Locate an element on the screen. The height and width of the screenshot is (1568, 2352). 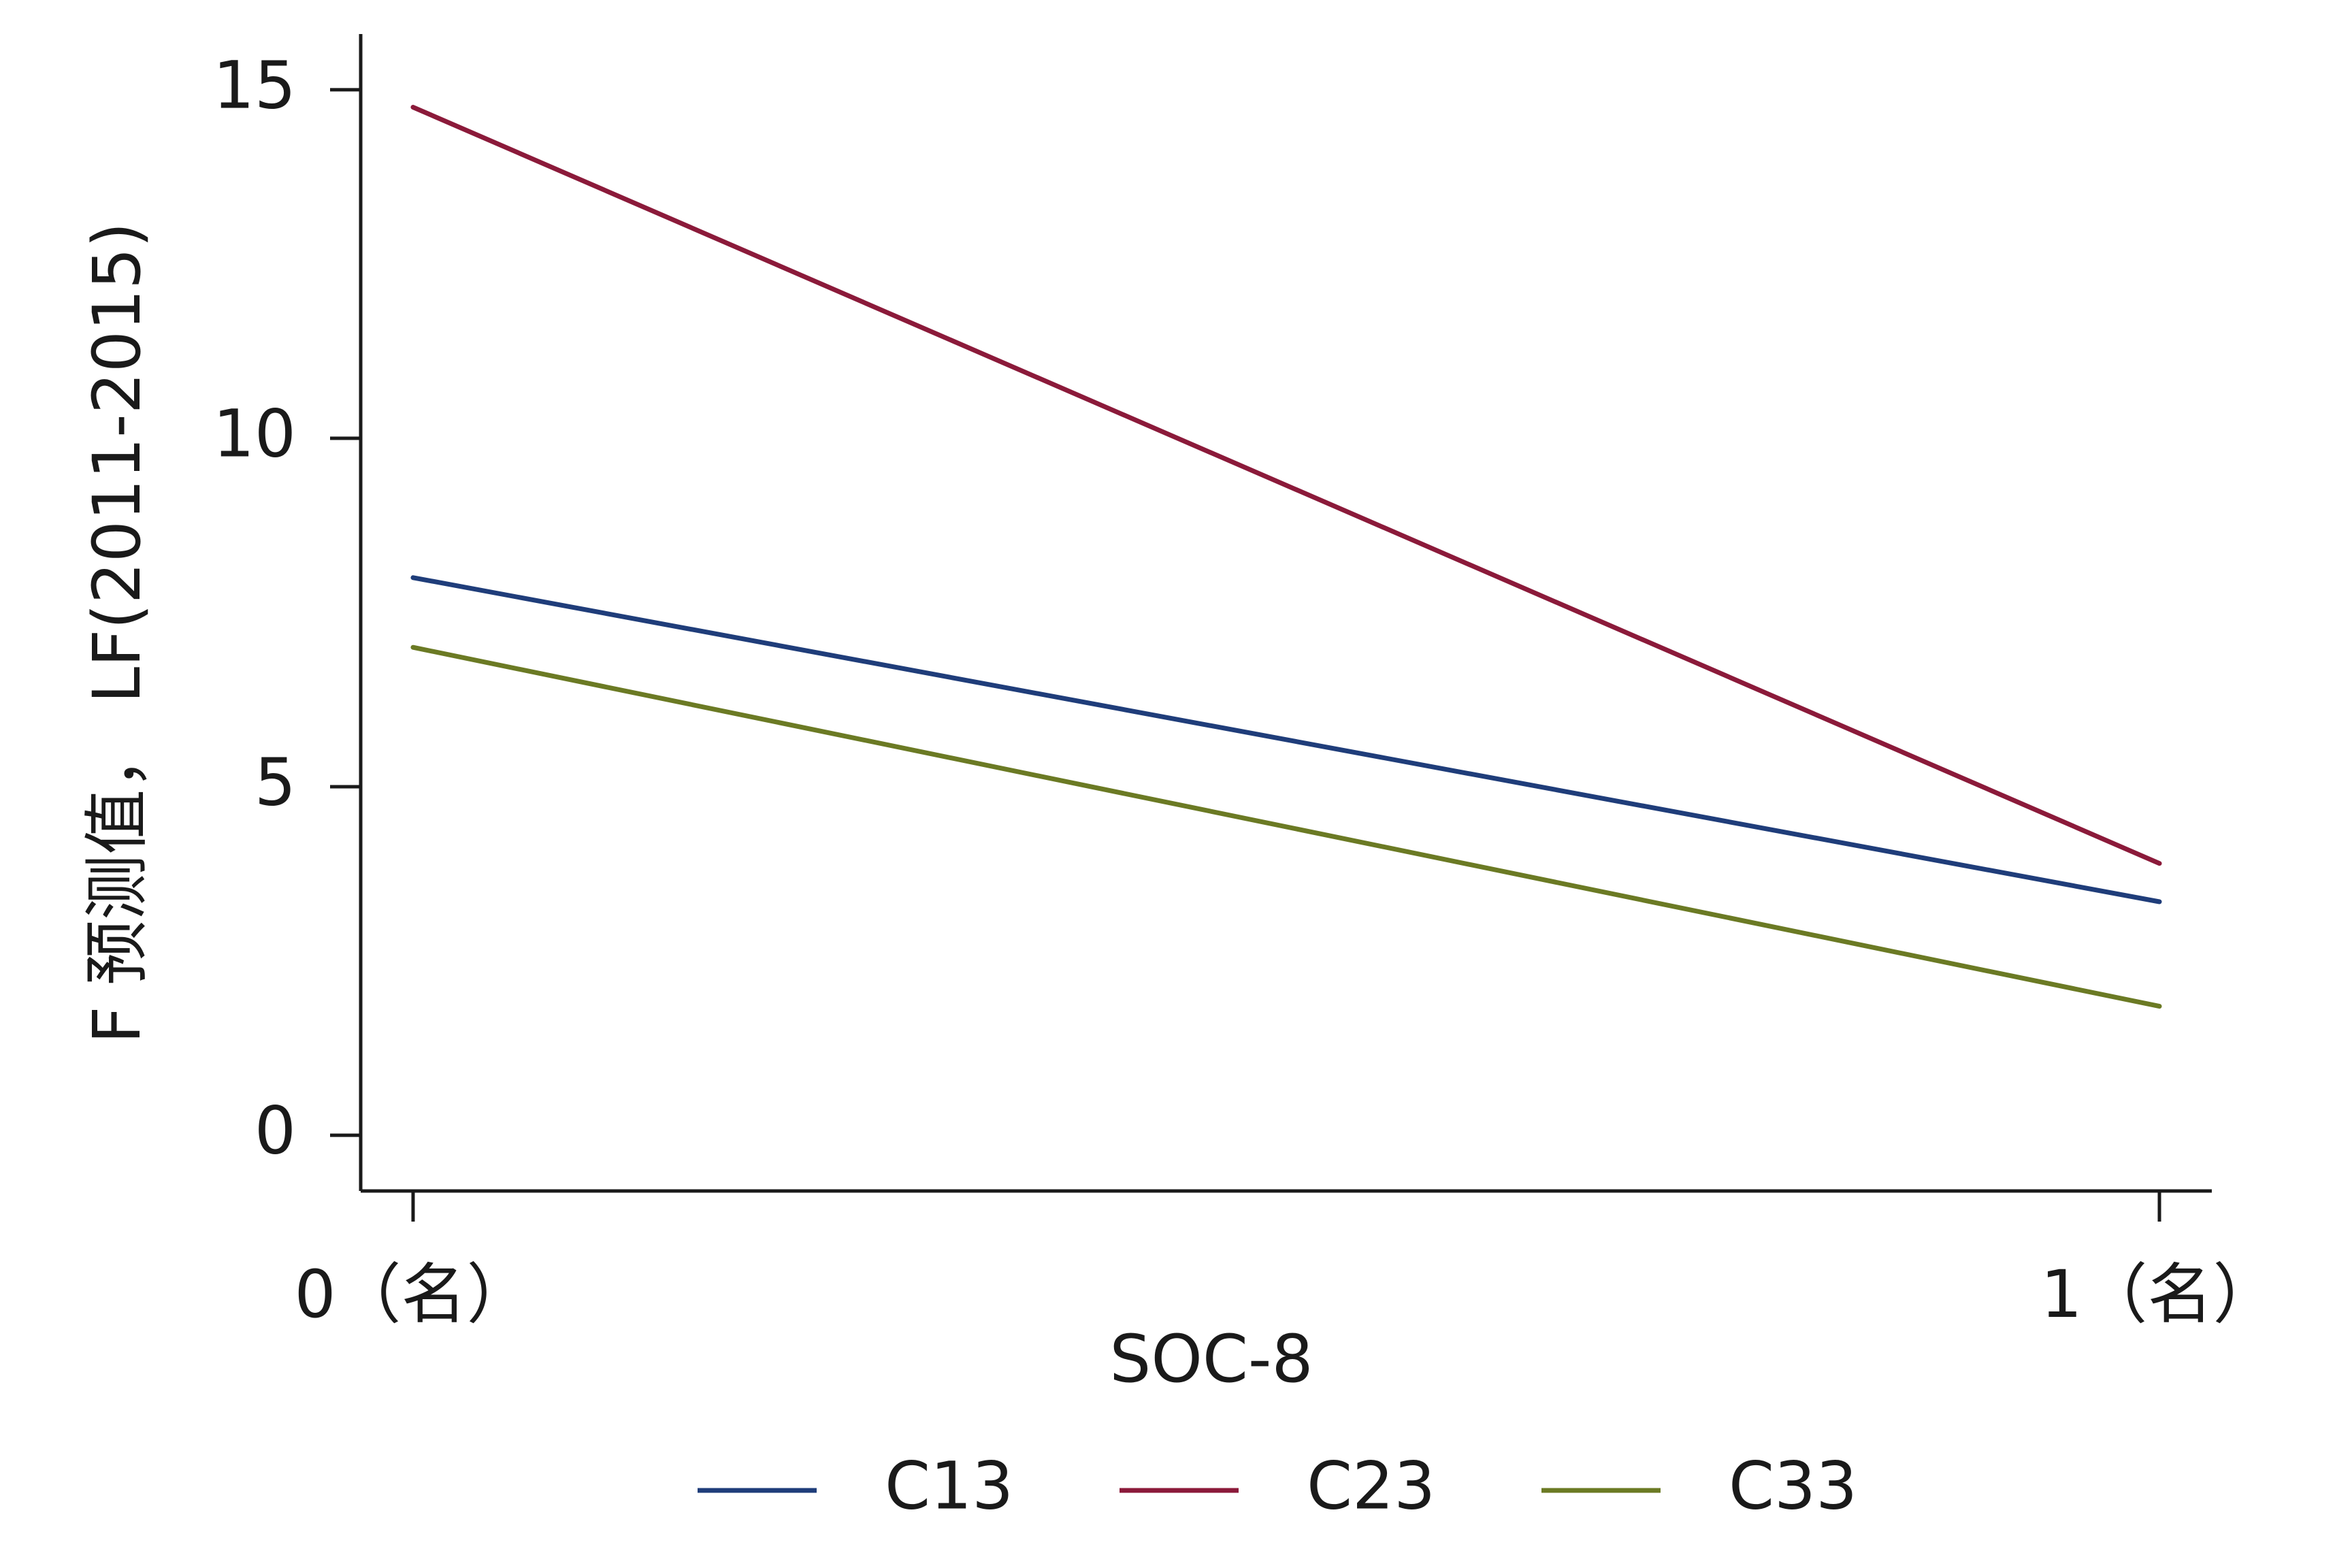
legend-label-c23: C23 is located at coordinates (1371, 1486).